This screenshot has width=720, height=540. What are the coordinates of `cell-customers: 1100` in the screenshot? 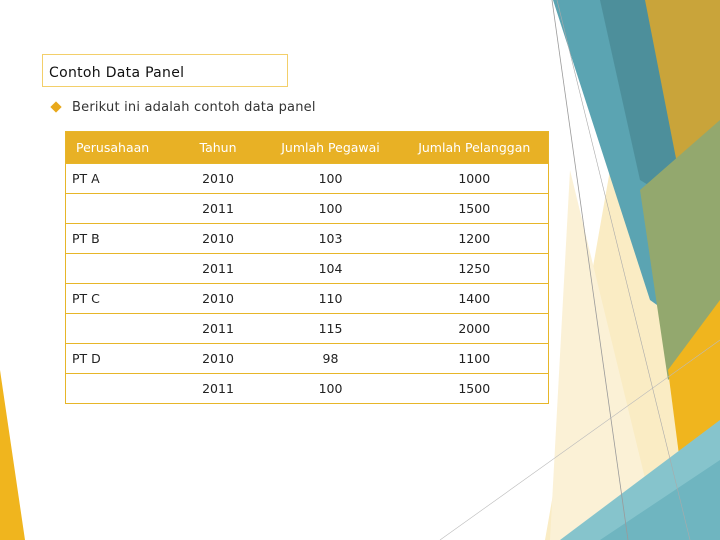 It's located at (474, 358).